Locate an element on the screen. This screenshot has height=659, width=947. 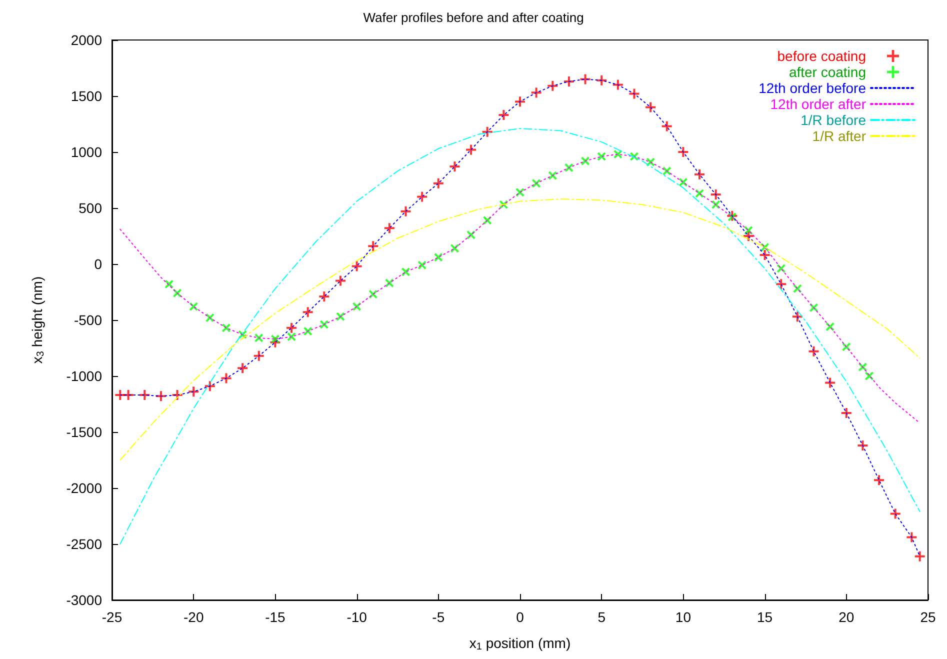
x-tick-label: -5 is located at coordinates (438, 617).